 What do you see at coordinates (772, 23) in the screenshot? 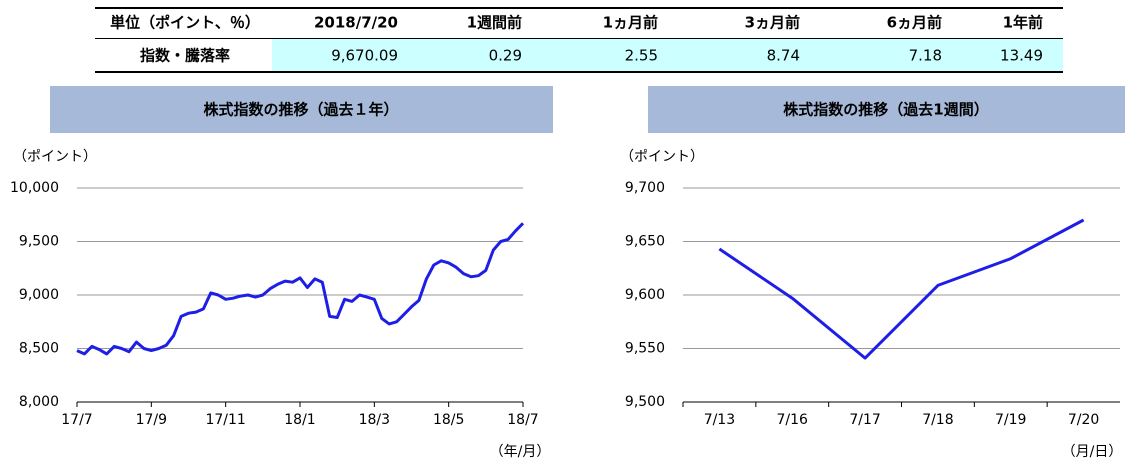
I see `table-cell: 3ヵ月前` at bounding box center [772, 23].